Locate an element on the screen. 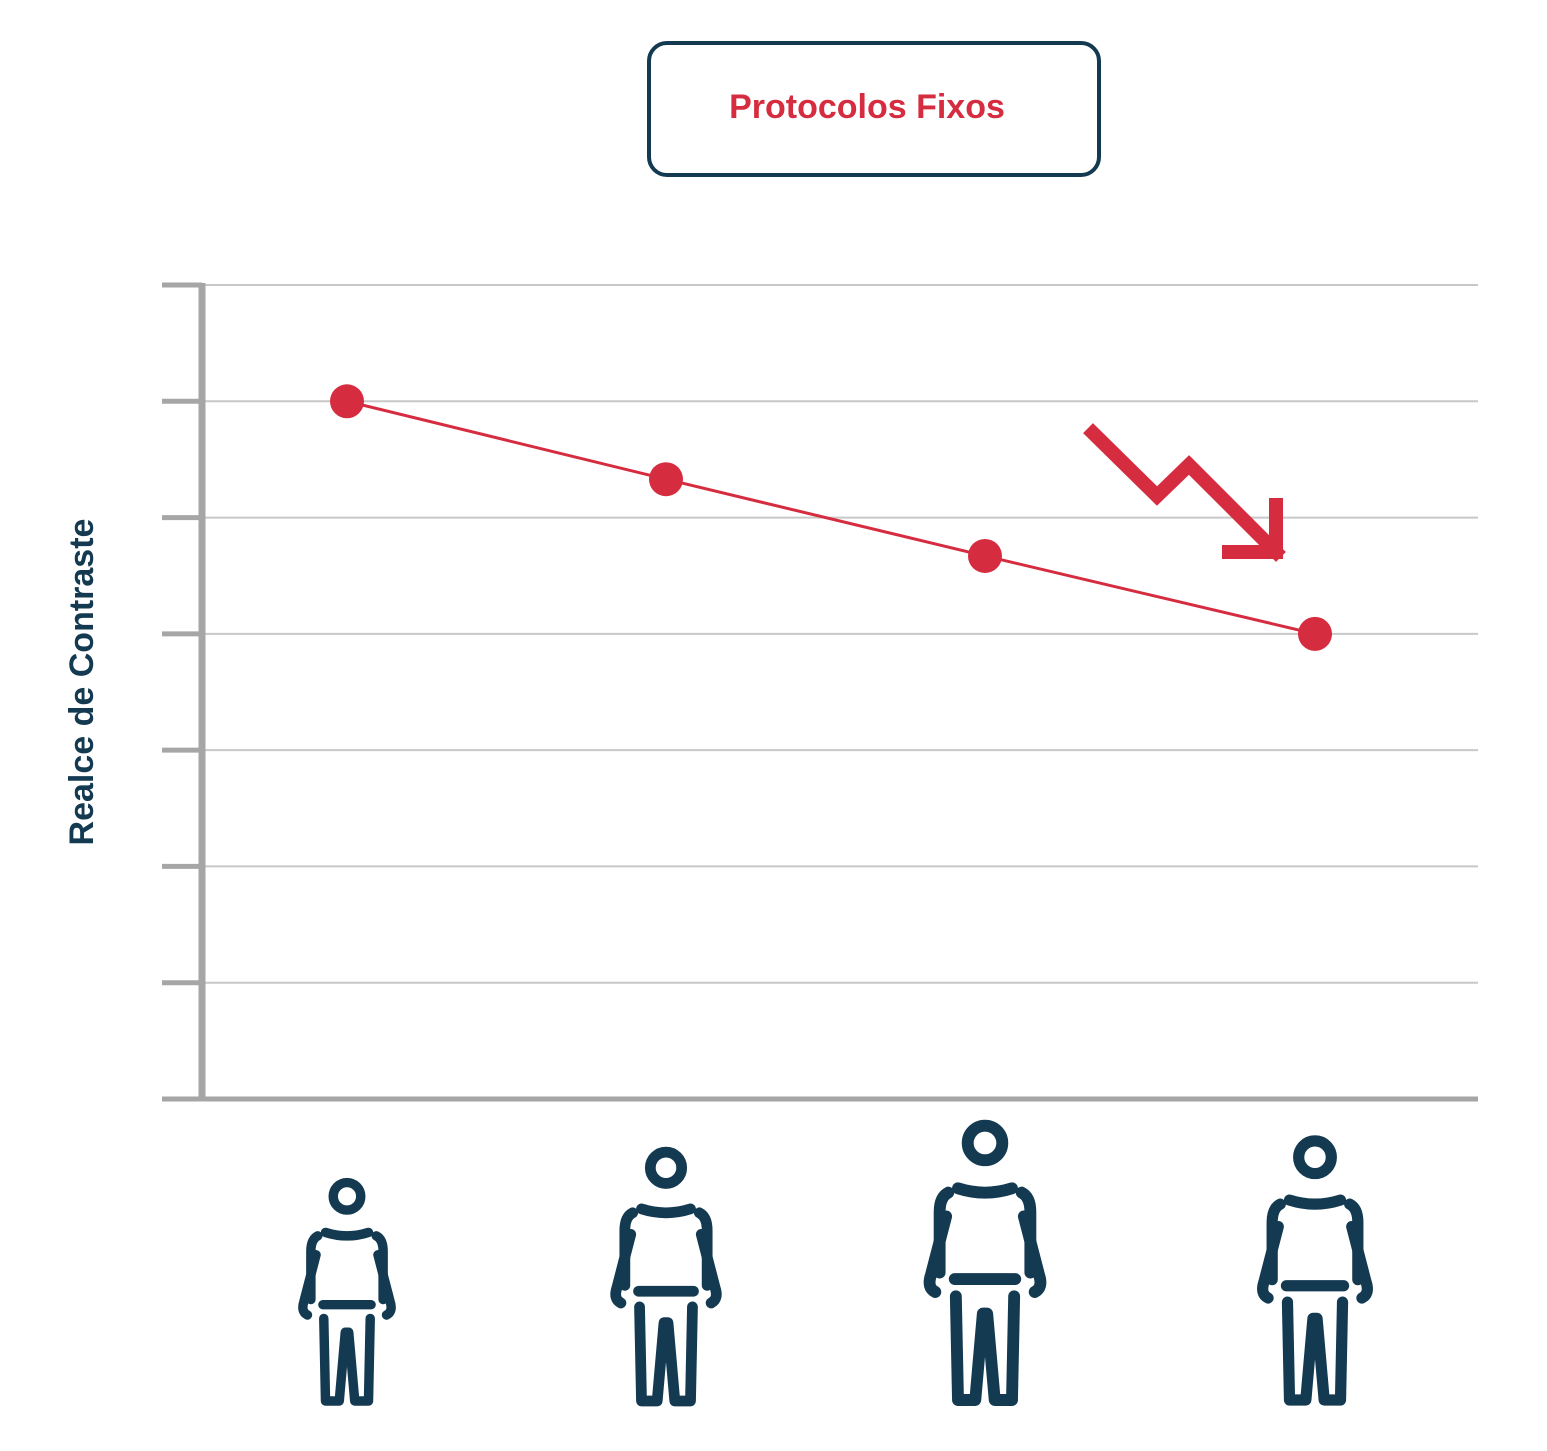 The height and width of the screenshot is (1451, 1547). chart-title: Protocolos Fixos is located at coordinates (867, 107).